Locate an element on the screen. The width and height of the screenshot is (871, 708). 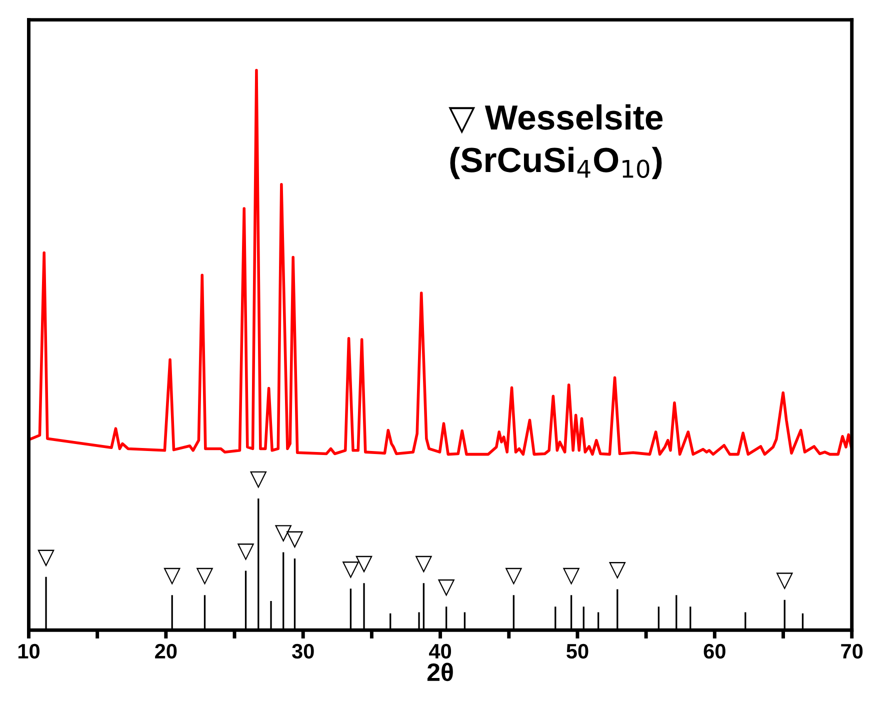
x-axis-title: 2θ is located at coordinates (440, 672).